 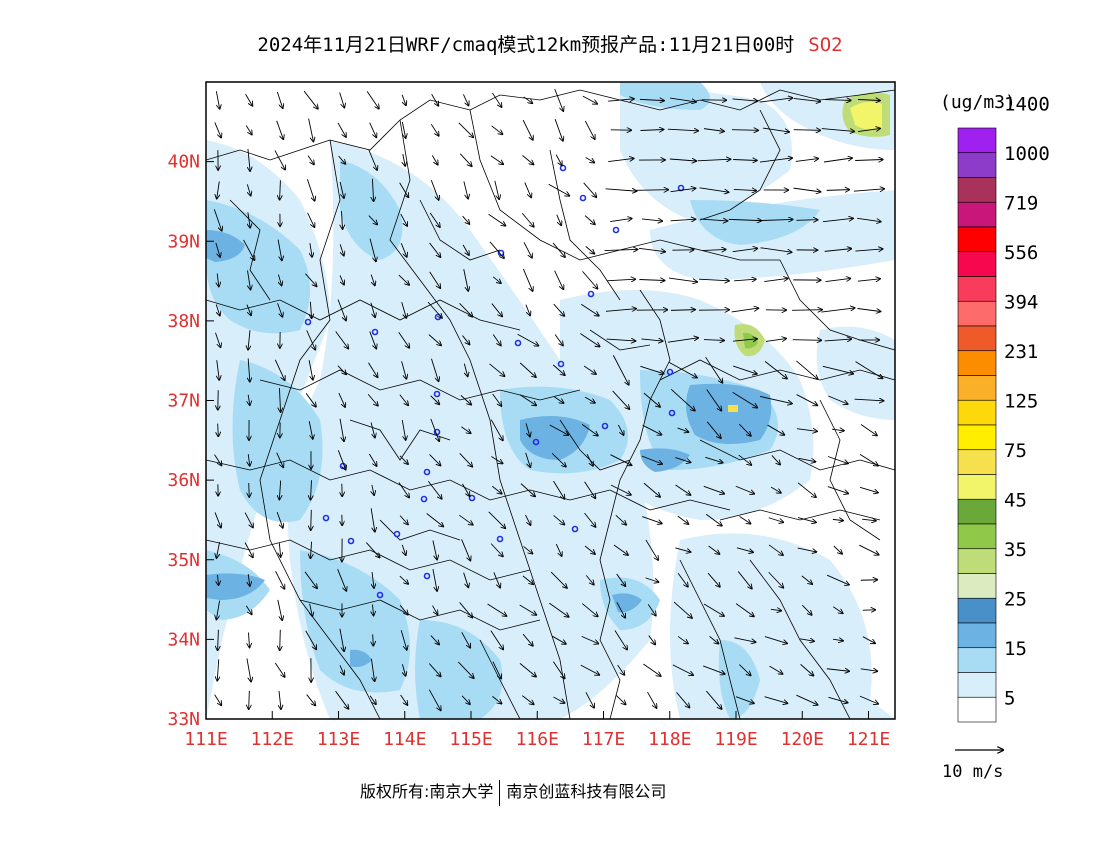 I want to click on legend-label: 556, so click(x=1021, y=253).